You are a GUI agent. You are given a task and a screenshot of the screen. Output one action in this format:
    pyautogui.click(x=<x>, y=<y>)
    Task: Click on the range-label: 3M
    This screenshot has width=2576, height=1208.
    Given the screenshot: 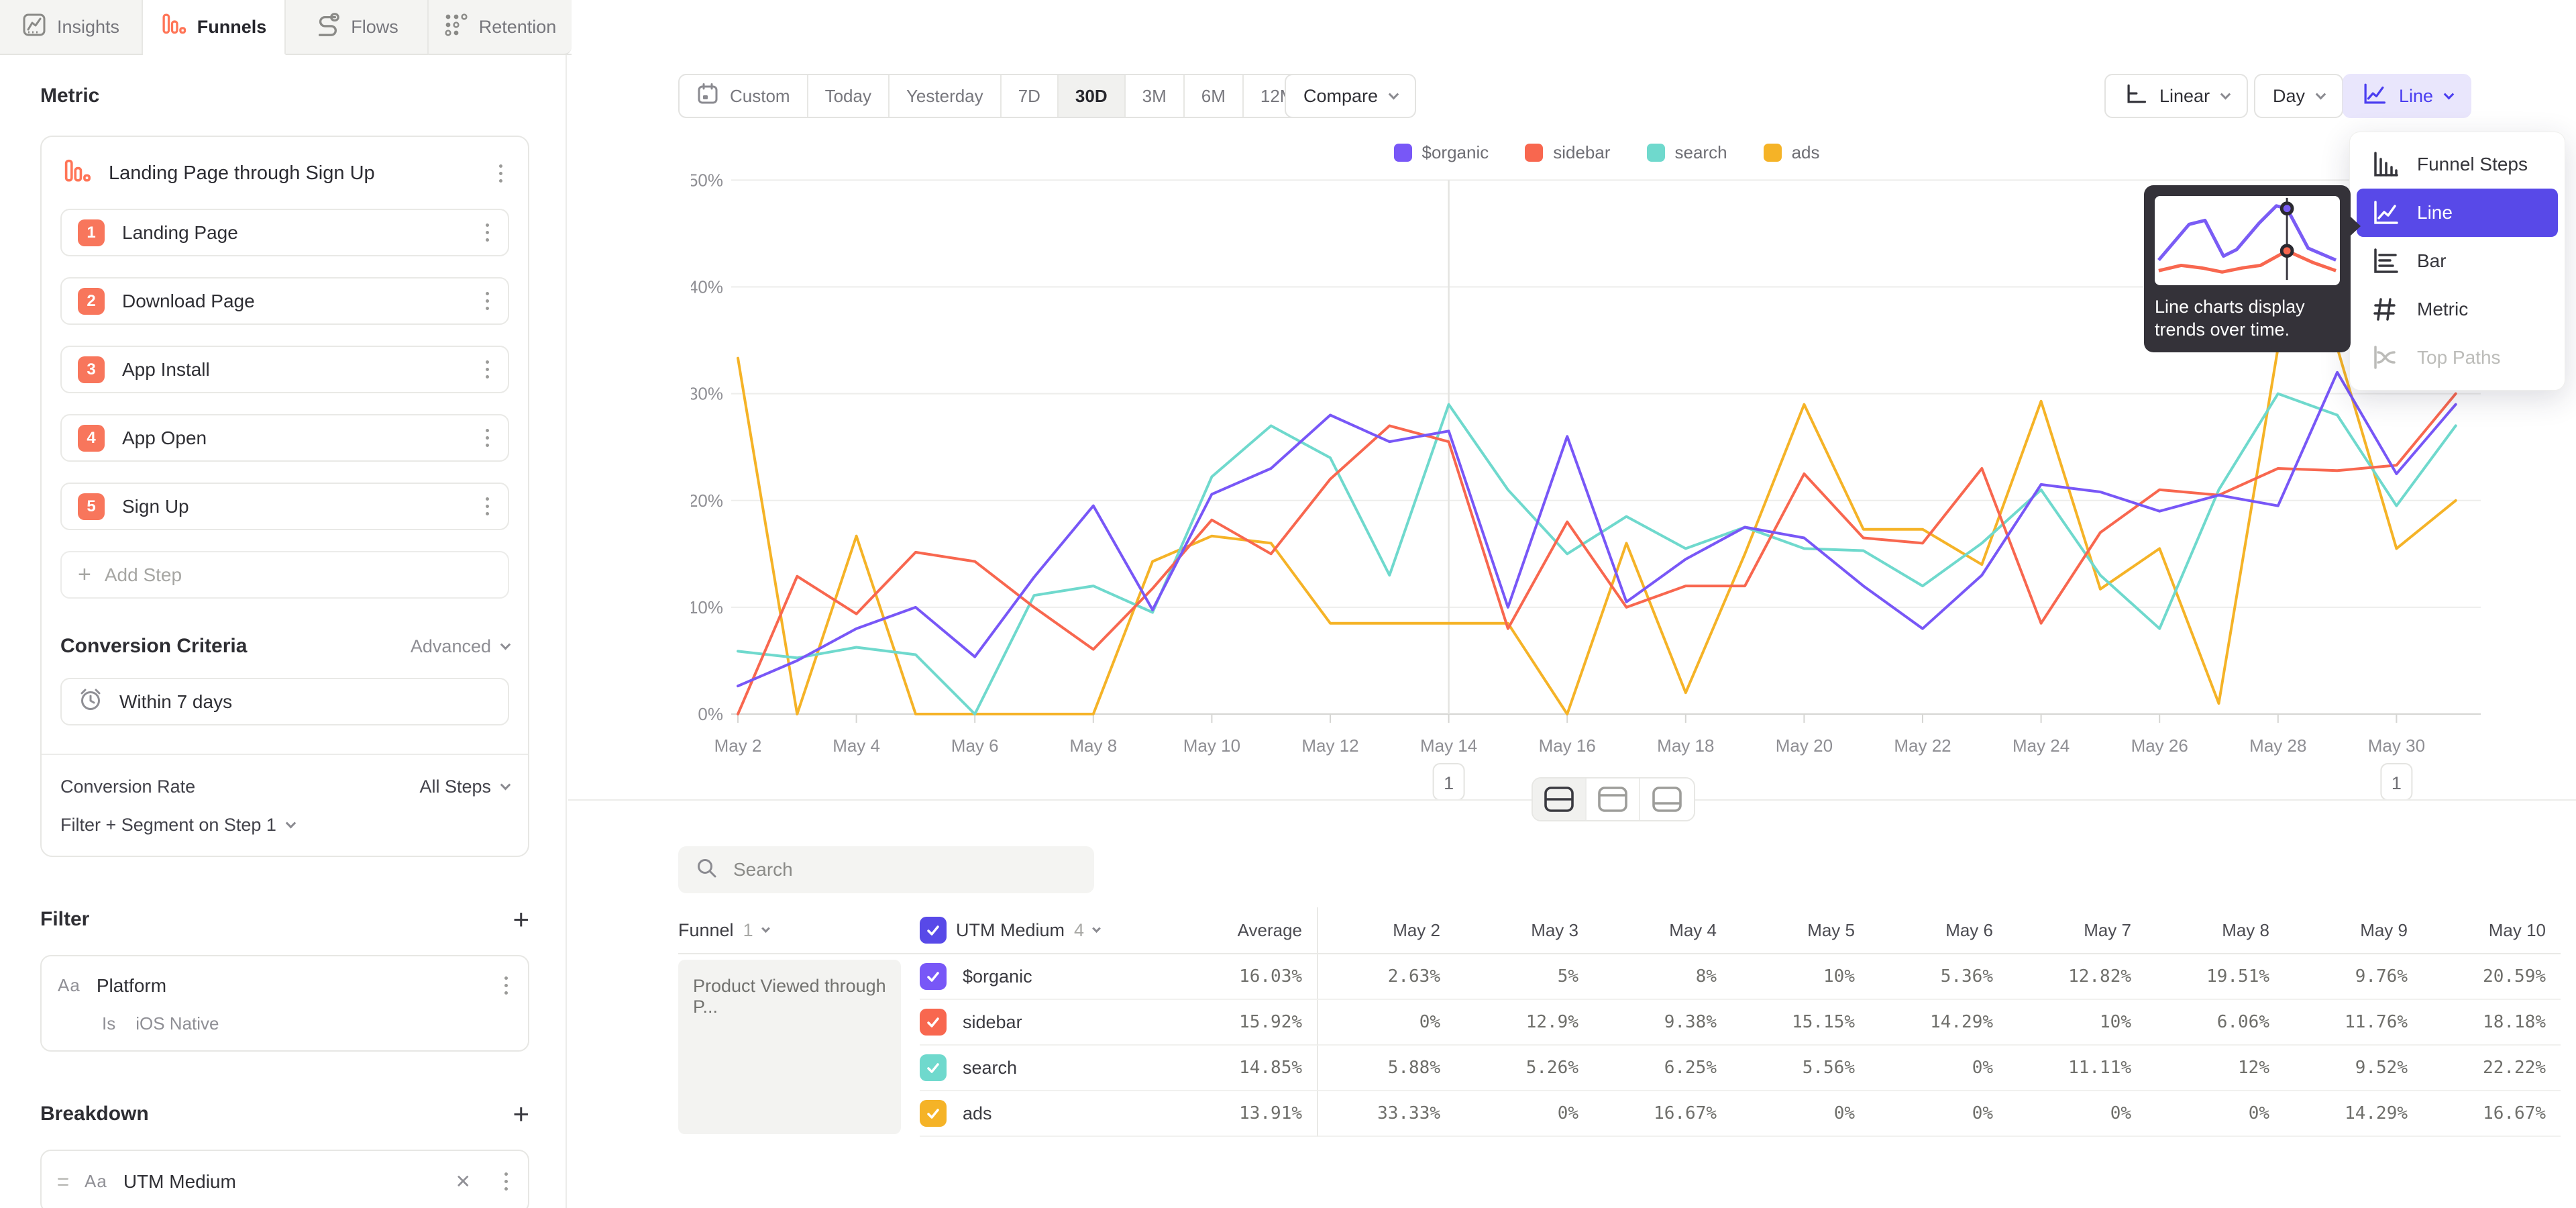 What is the action you would take?
    pyautogui.click(x=1154, y=95)
    